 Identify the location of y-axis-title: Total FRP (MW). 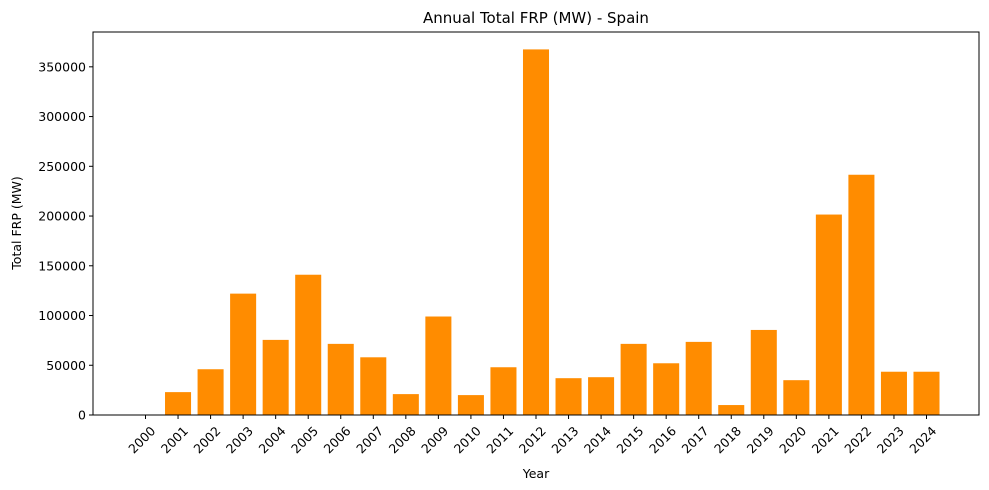
(16, 223).